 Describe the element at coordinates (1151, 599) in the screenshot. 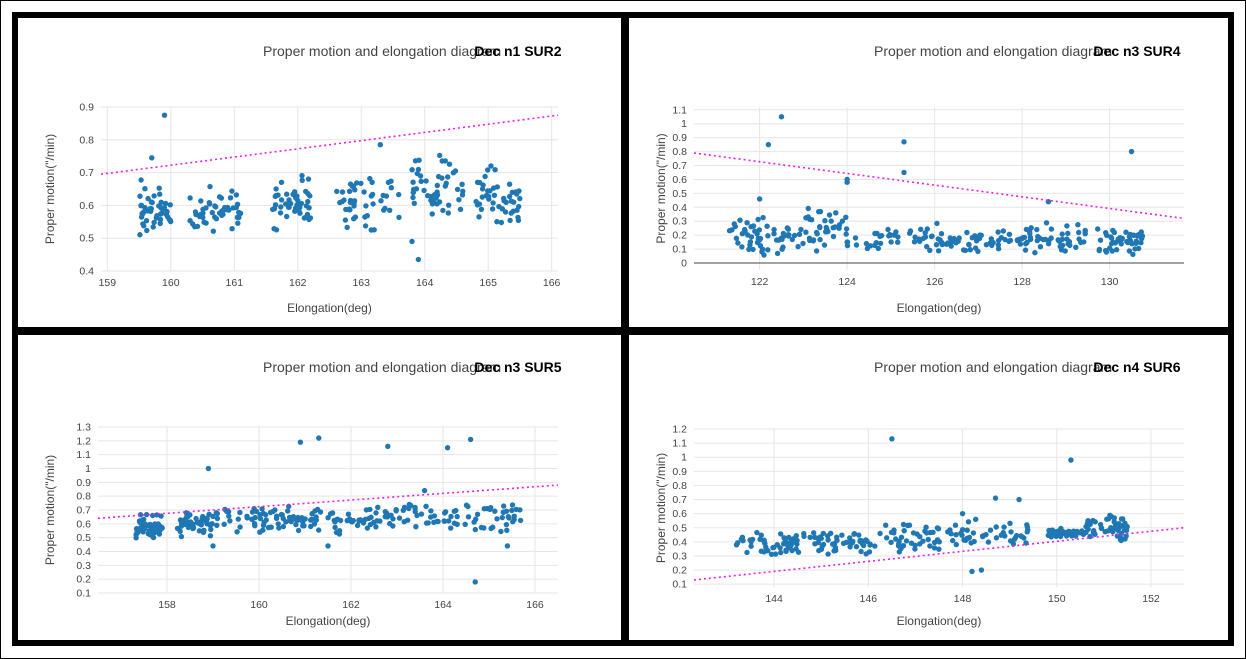

I see `x-tick-label: 152` at that location.